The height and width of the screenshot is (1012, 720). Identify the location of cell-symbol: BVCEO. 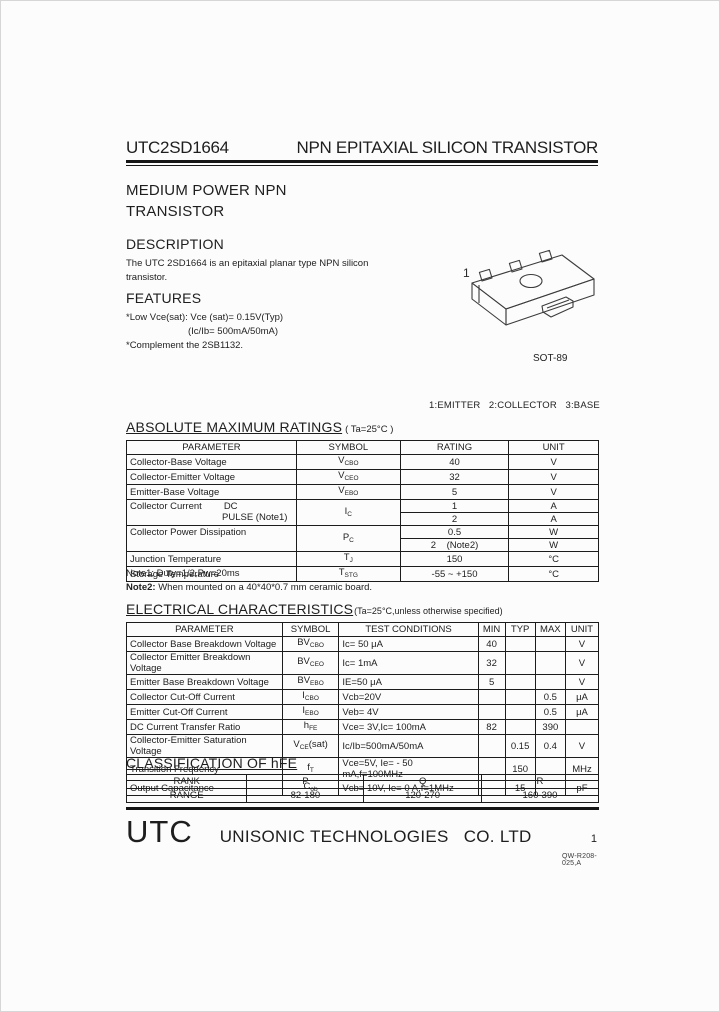
(310, 663).